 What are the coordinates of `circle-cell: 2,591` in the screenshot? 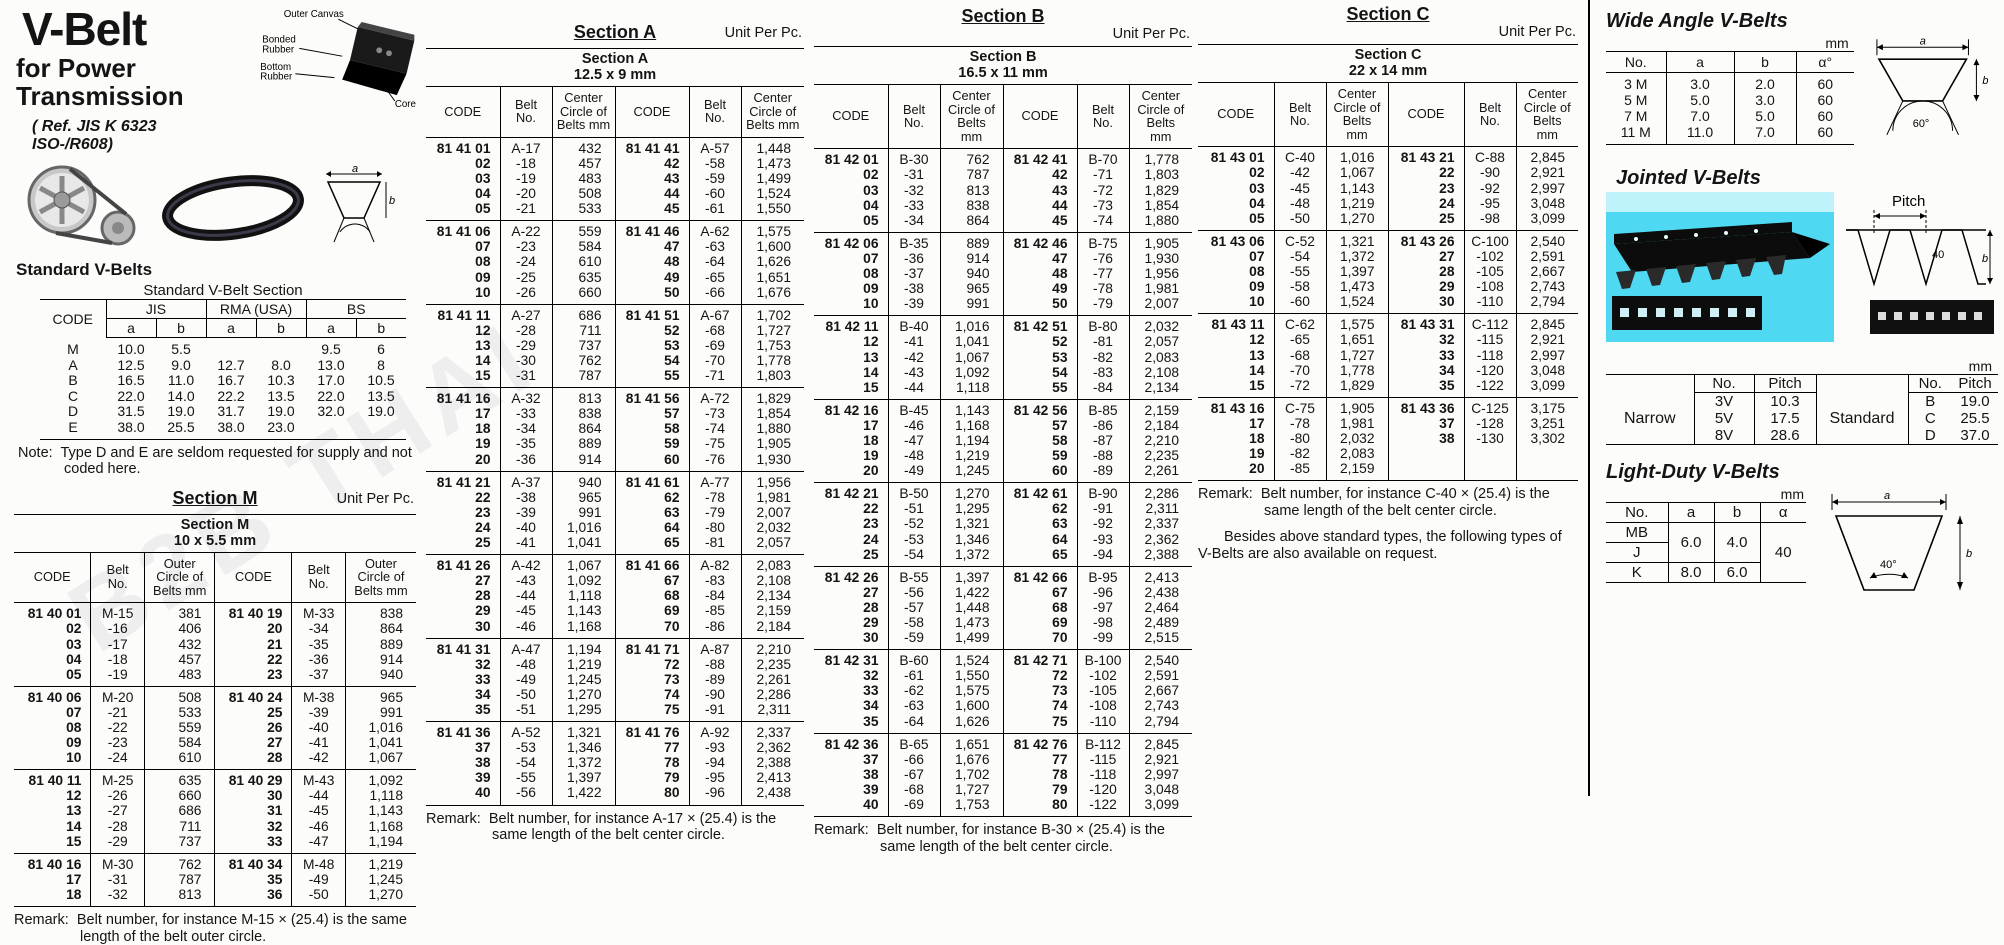 It's located at (1547, 256).